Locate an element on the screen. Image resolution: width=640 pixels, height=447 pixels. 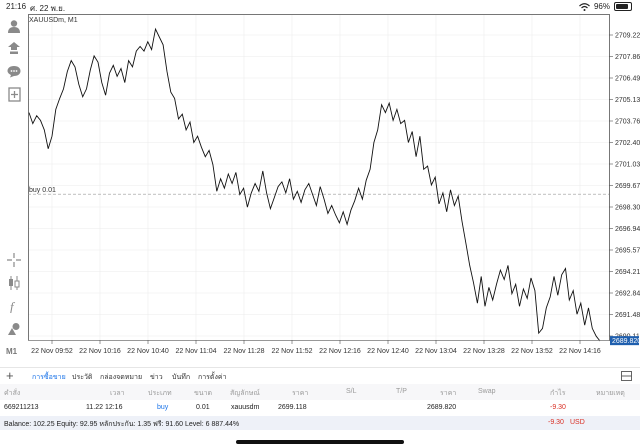
tab-trade: การซื้อขาย is located at coordinates (49, 377).